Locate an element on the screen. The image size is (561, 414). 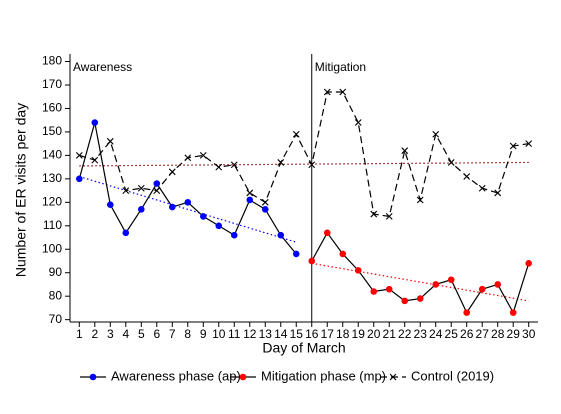
y-tick-label: 160 is located at coordinates (52, 108).